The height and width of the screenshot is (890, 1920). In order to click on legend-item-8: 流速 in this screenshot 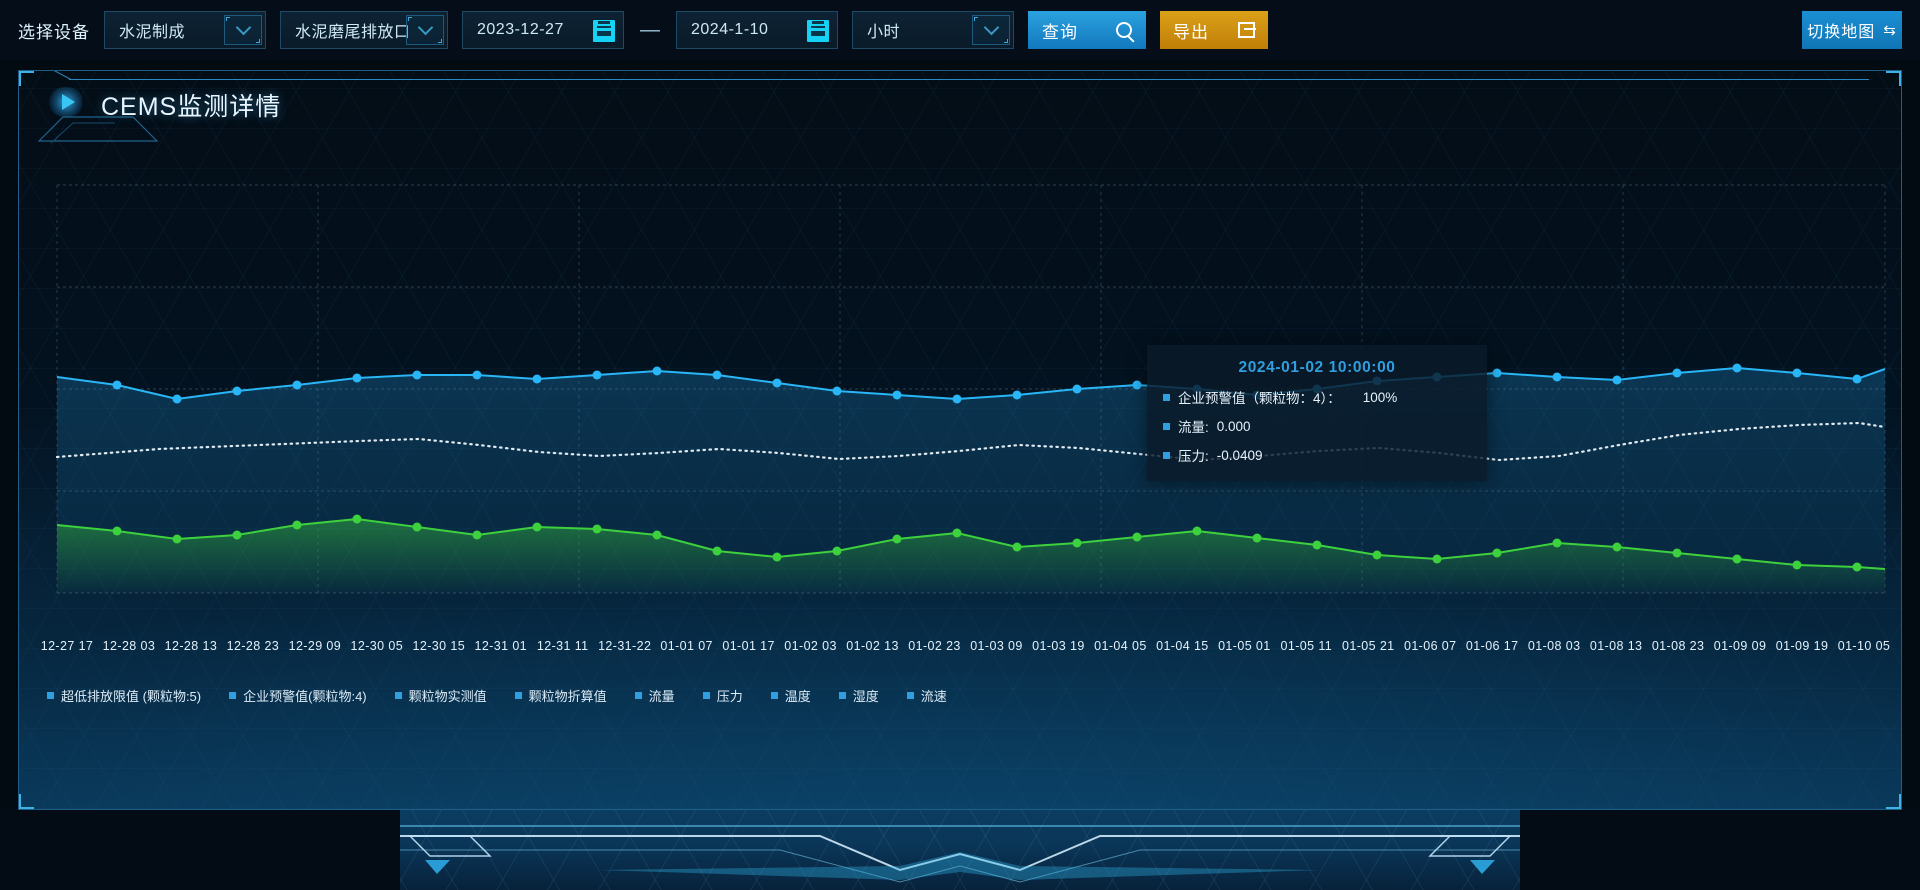, I will do `click(926, 695)`.